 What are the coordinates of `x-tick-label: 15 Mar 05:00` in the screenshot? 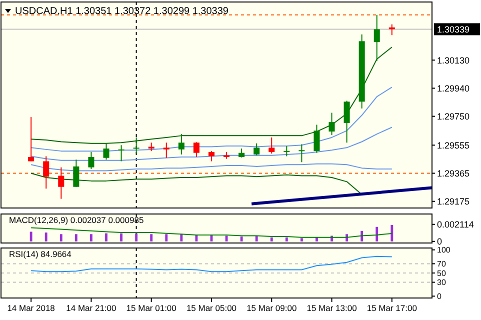 It's located at (211, 308).